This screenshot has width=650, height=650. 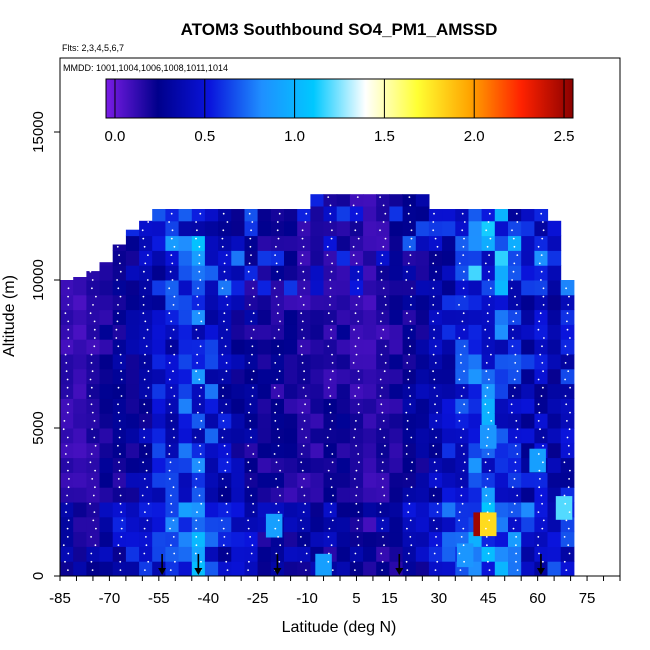 What do you see at coordinates (323, 564) in the screenshot?
I see `heatmap-feature-cell` at bounding box center [323, 564].